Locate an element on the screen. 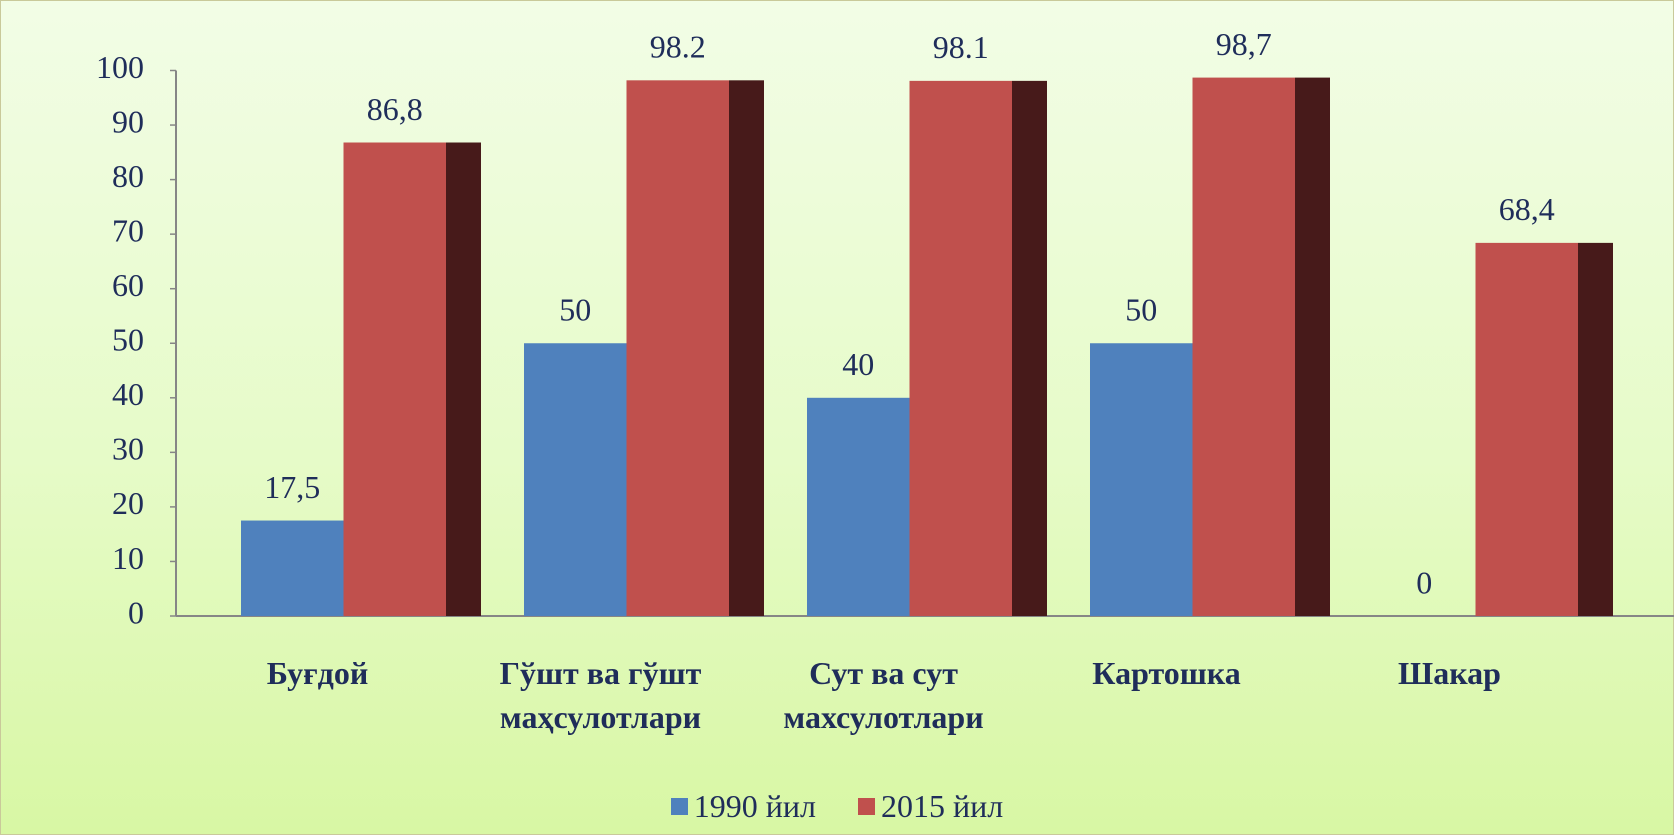  data-label: 98,7 is located at coordinates (1244, 44).